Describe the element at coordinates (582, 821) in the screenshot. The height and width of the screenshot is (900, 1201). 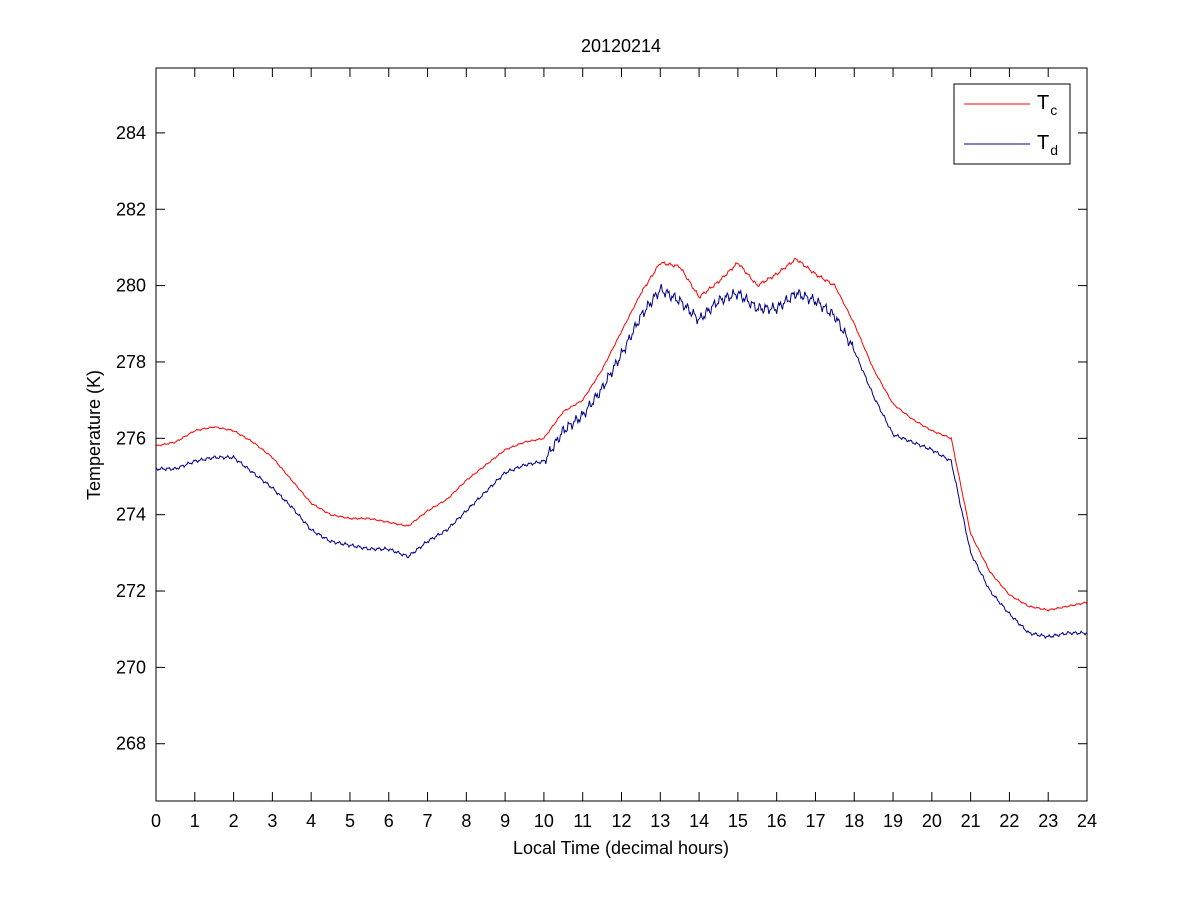
I see `x-tick-label: 11` at that location.